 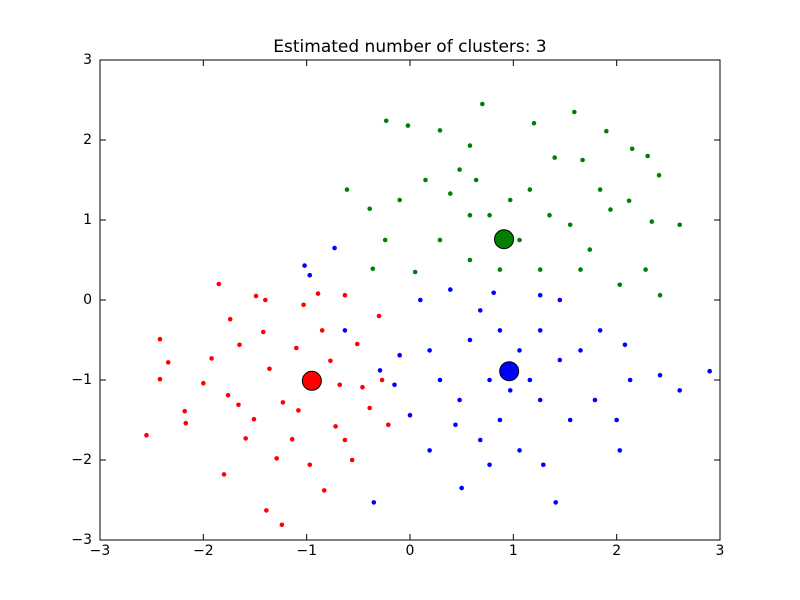 What do you see at coordinates (100, 551) in the screenshot?
I see `x-tick-label: −3` at bounding box center [100, 551].